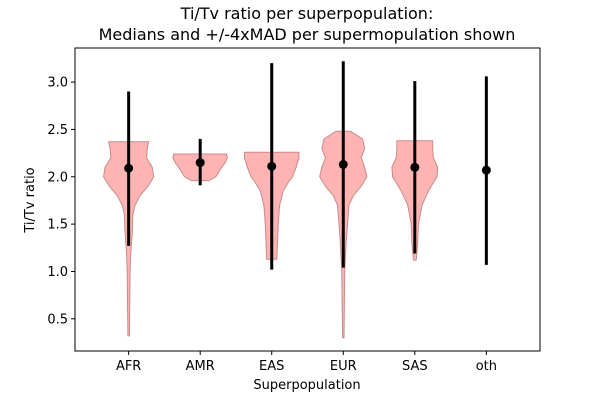 The width and height of the screenshot is (600, 404). Describe the element at coordinates (415, 366) in the screenshot. I see `x-tick-label: SAS` at that location.